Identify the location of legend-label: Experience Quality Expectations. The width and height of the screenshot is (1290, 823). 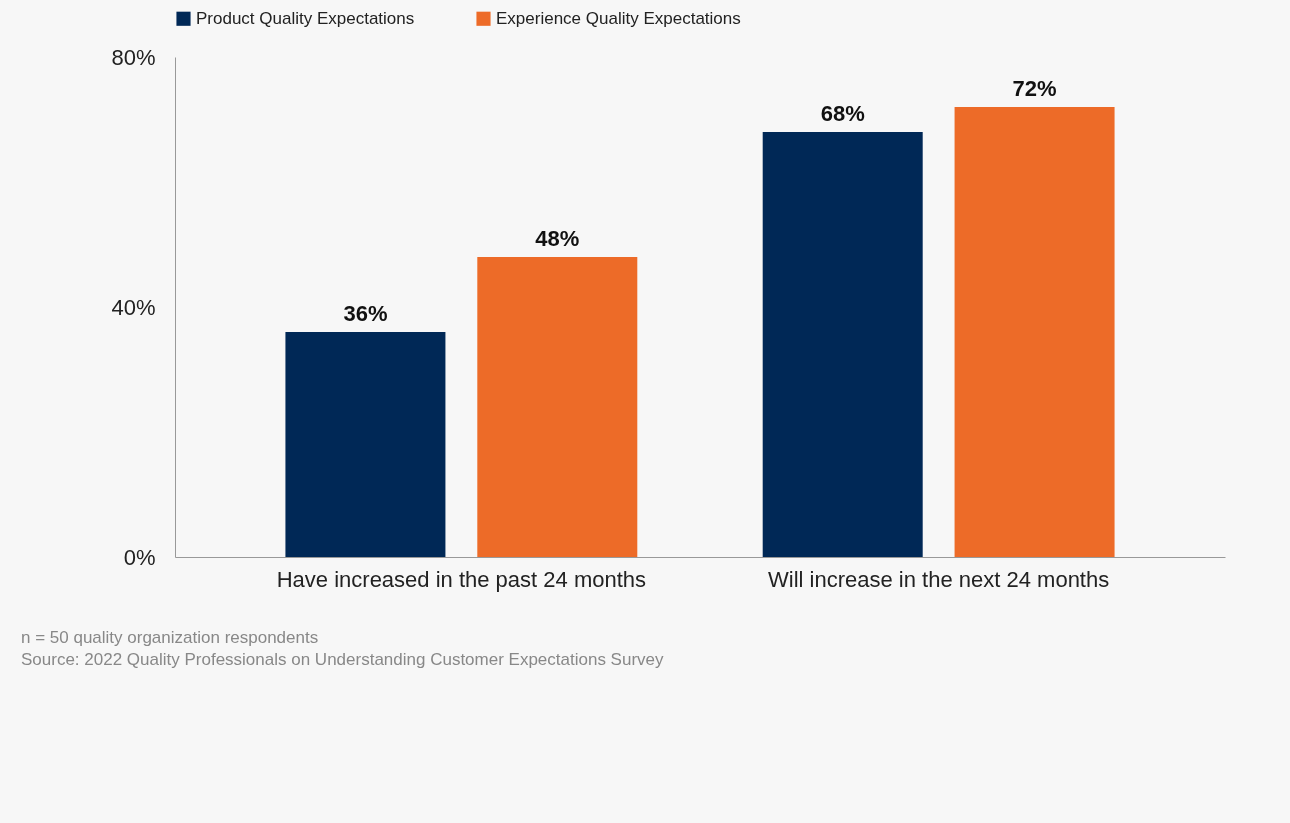
(618, 18).